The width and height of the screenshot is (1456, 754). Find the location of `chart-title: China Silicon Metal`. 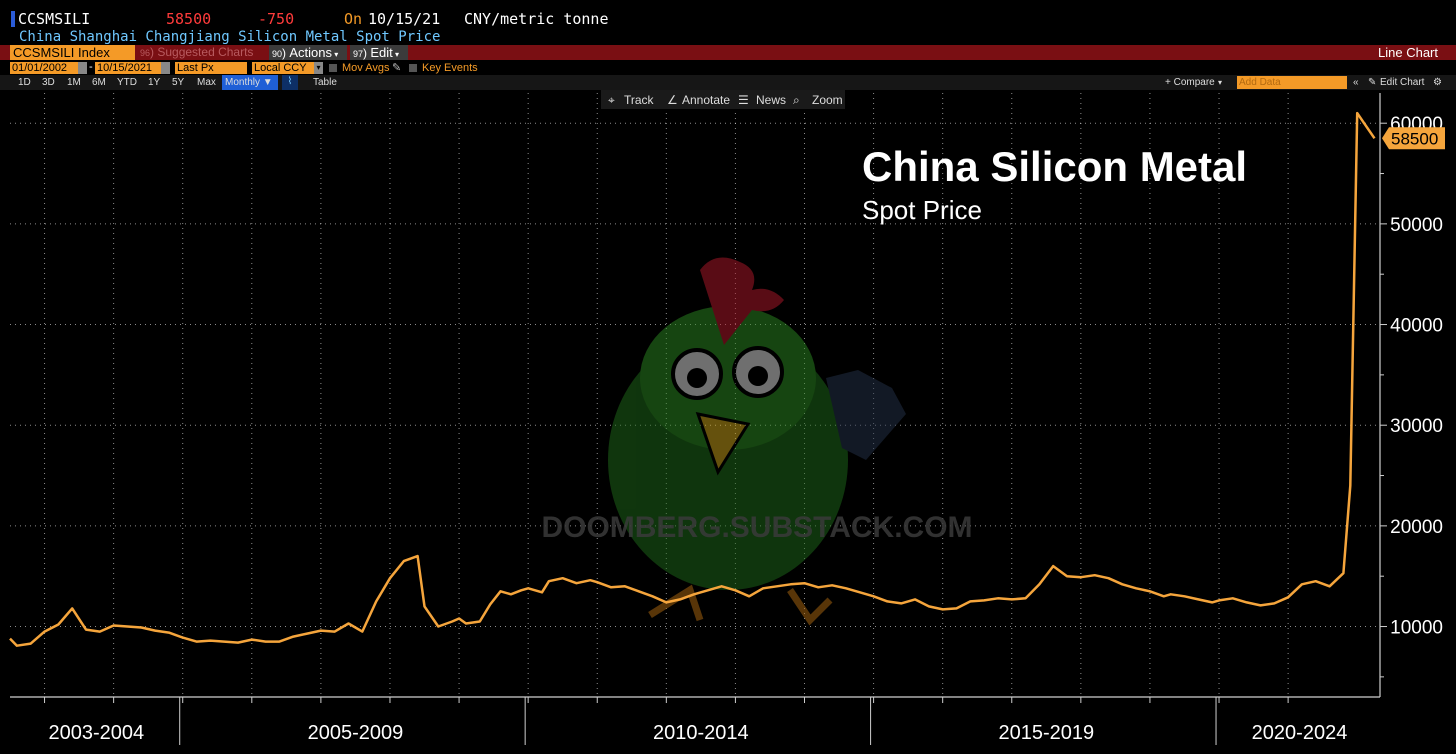

chart-title: China Silicon Metal is located at coordinates (1054, 166).